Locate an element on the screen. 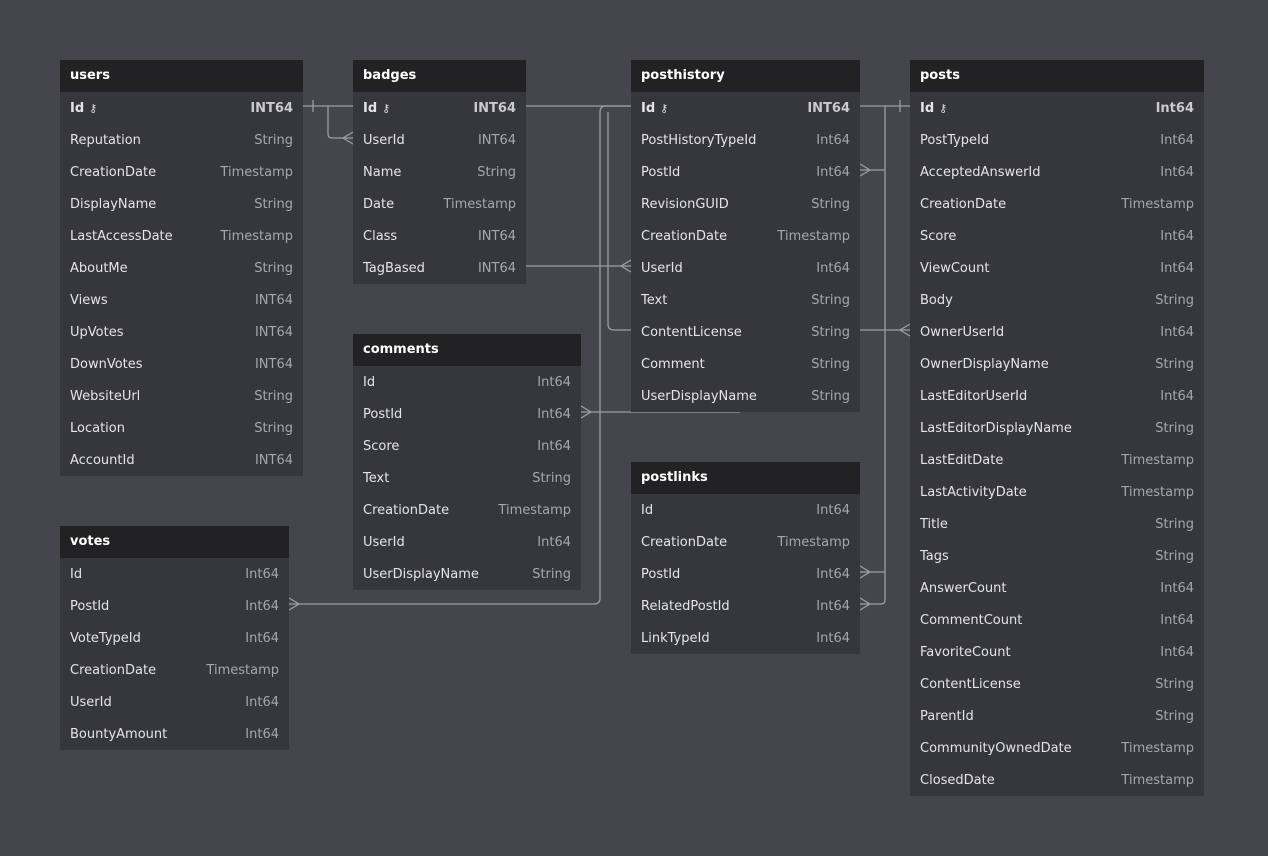  column-row: RelatedPostId Int64 is located at coordinates (745, 606).